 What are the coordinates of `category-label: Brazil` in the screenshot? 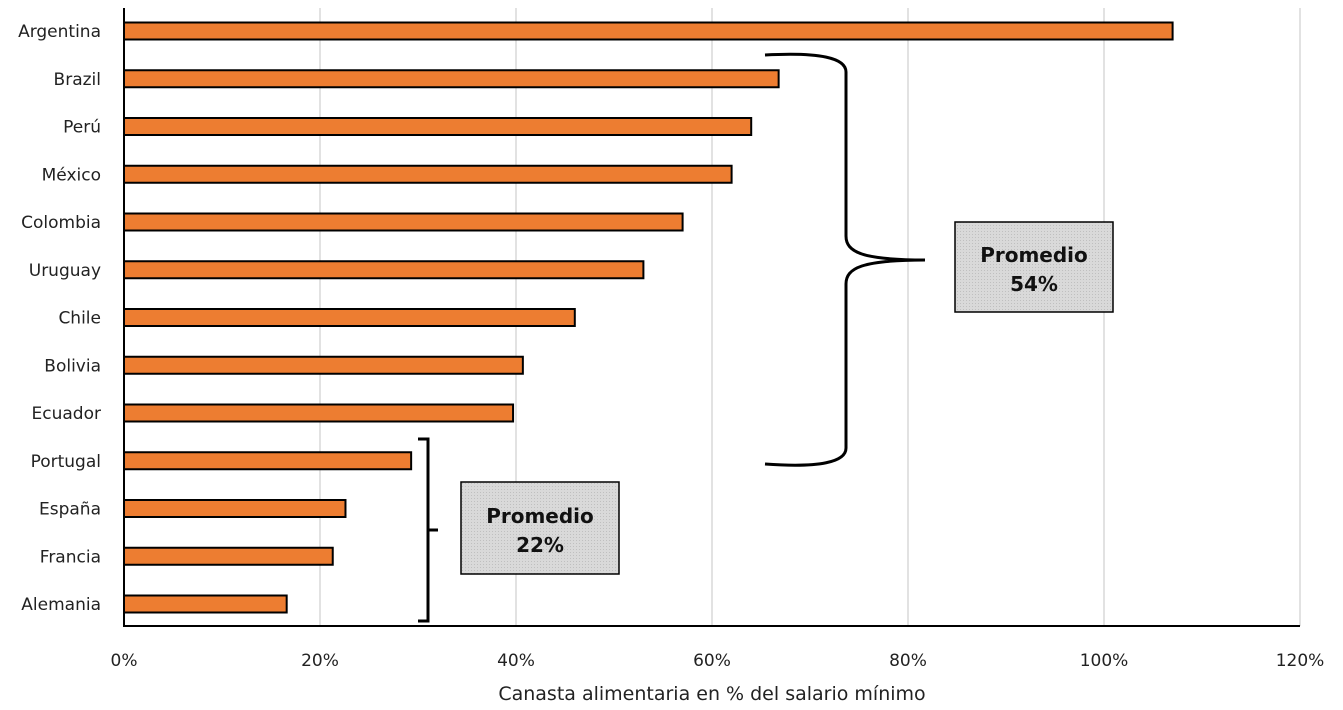 It's located at (77, 80).